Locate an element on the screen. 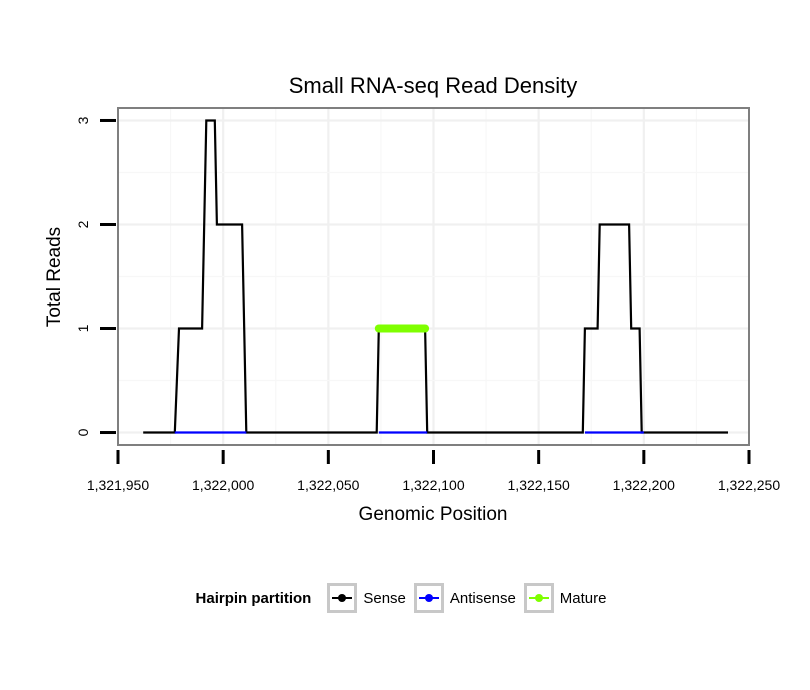  legend-item-mature: Mature is located at coordinates (565, 598).